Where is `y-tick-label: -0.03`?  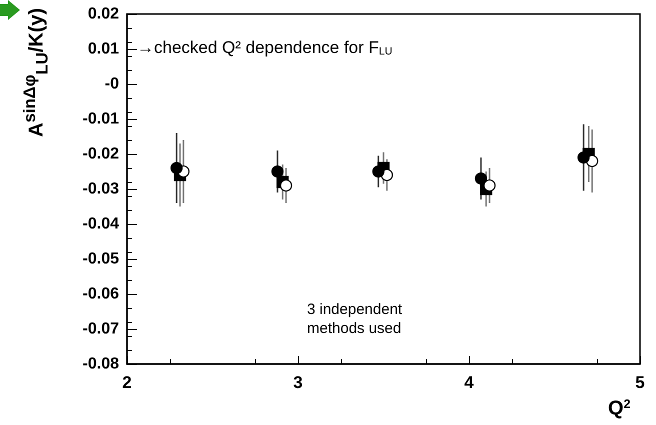
y-tick-label: -0.03 is located at coordinates (101, 189).